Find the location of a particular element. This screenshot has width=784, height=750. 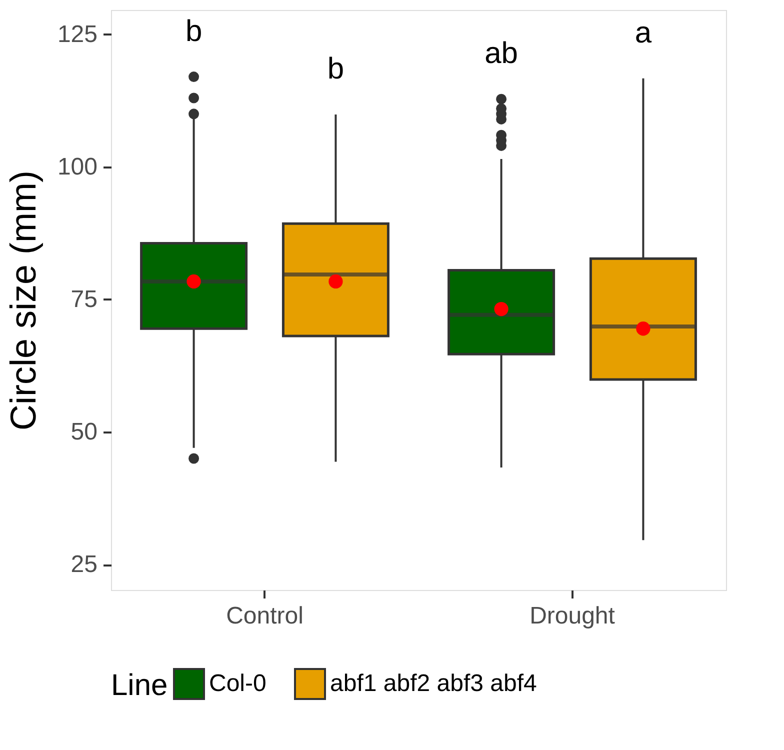

y-tick-label: 25 is located at coordinates (84, 564).